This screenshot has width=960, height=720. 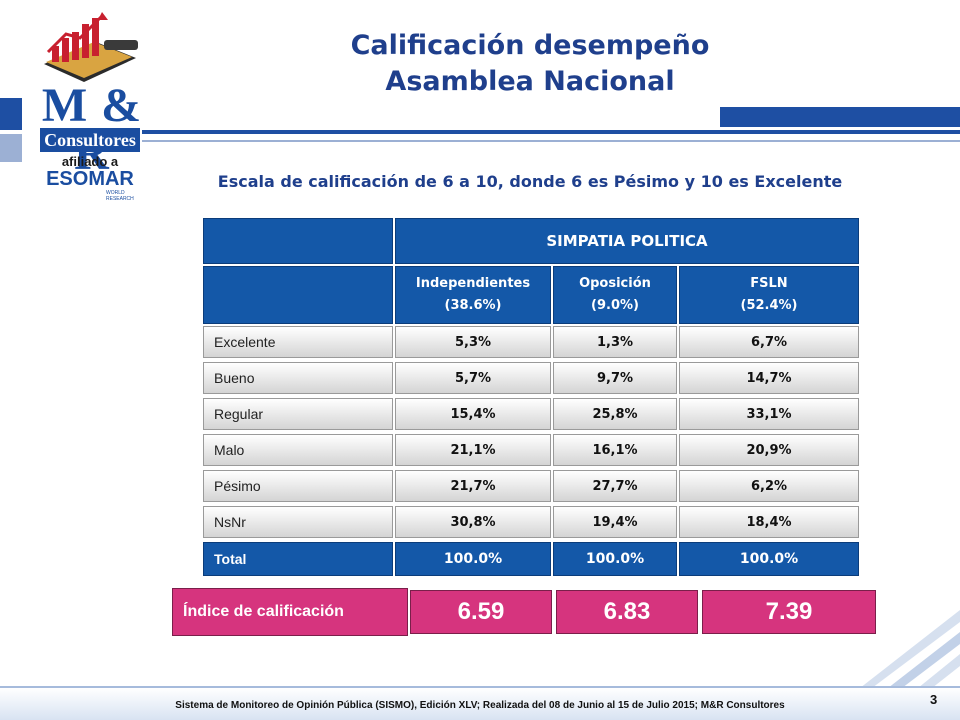 I want to click on row-label-regular: Regular, so click(x=298, y=414).